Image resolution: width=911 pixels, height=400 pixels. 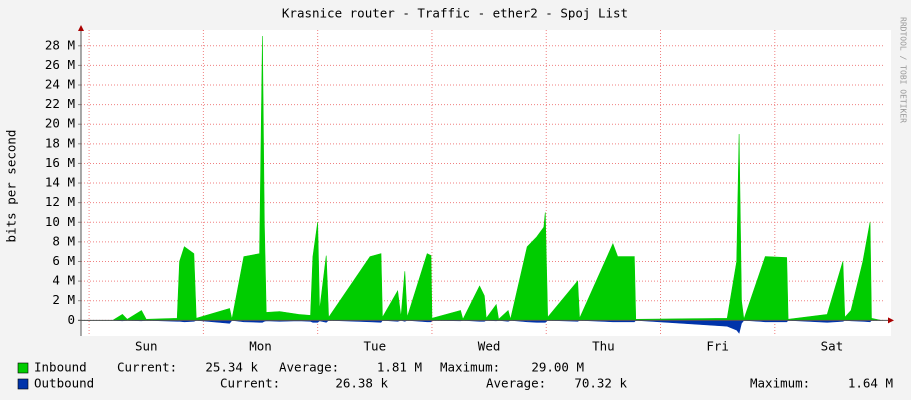 I want to click on y-tick-label: 16 M, so click(x=60, y=162).